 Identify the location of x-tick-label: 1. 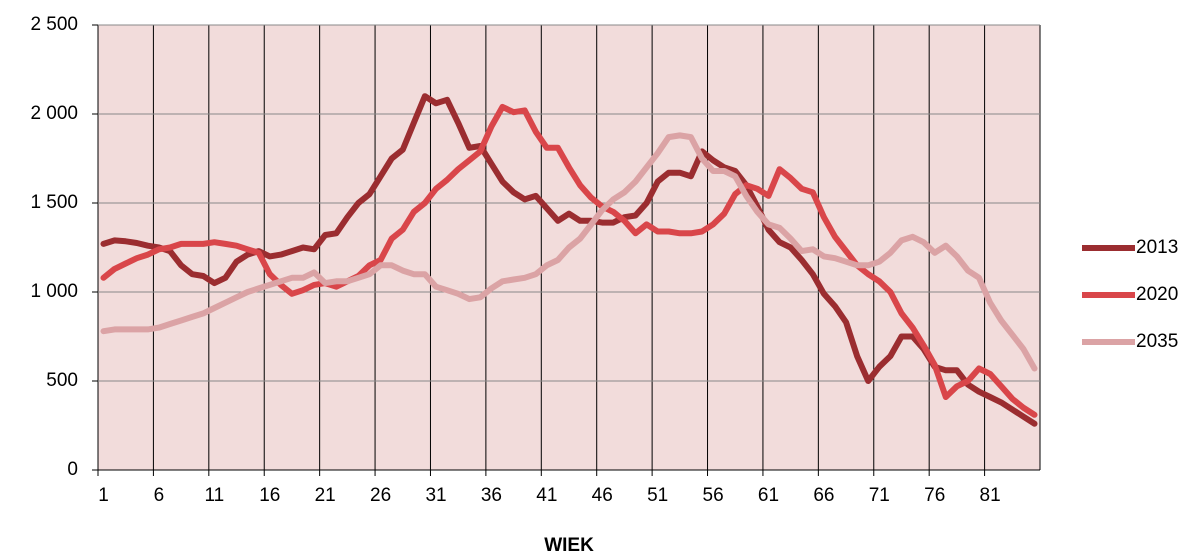
(103, 495).